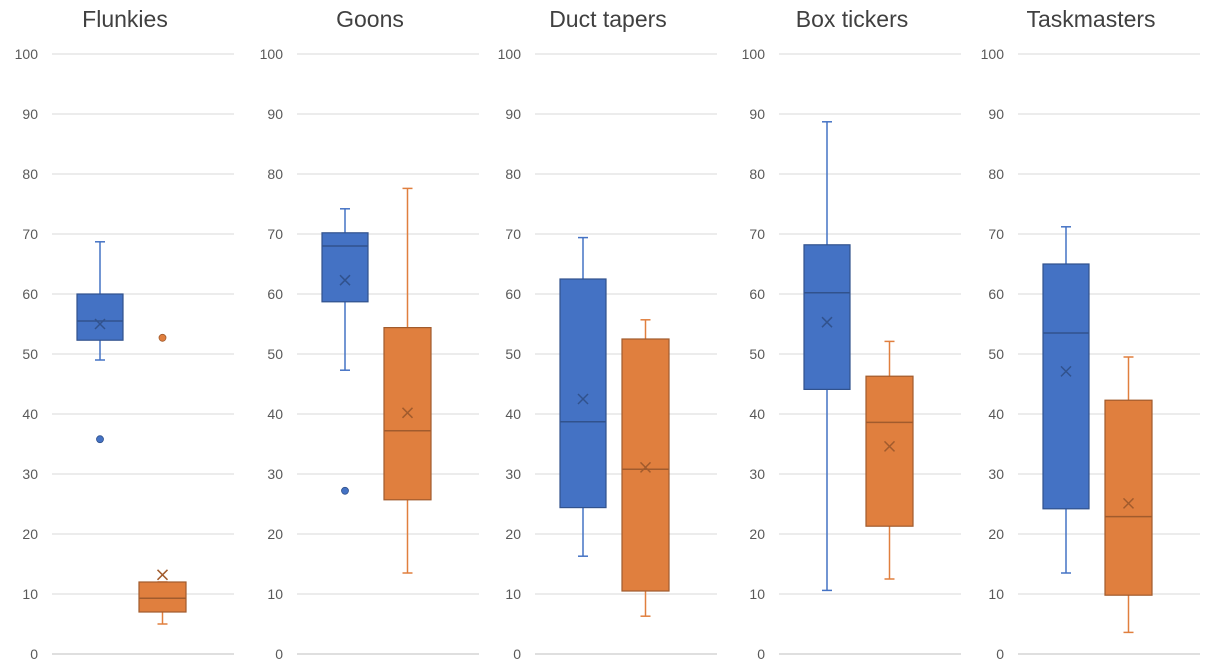  I want to click on chart-title: Flunkies, so click(125, 19).